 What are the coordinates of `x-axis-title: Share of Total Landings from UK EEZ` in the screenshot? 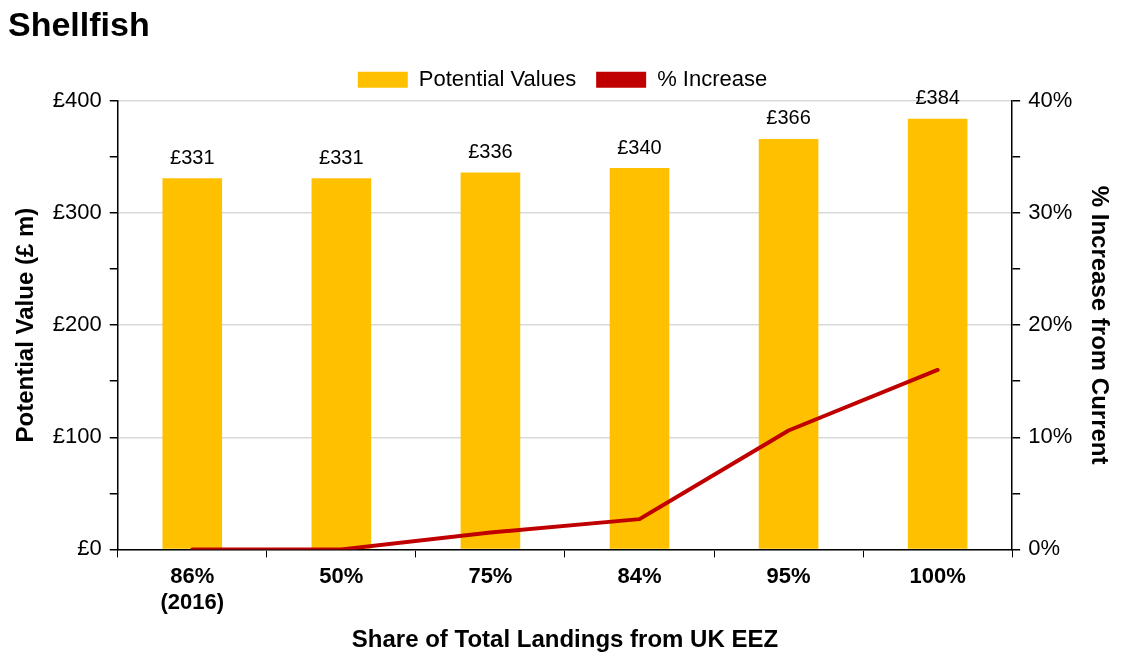 It's located at (565, 639).